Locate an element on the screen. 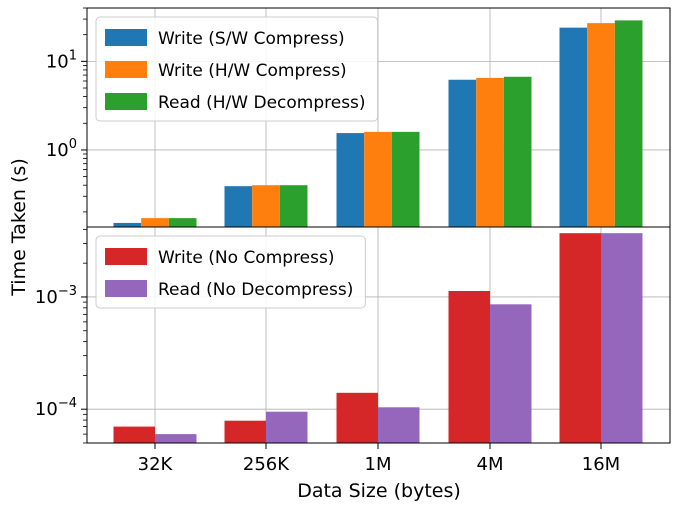  x-axis-label: Data Size (bytes) is located at coordinates (379, 491).